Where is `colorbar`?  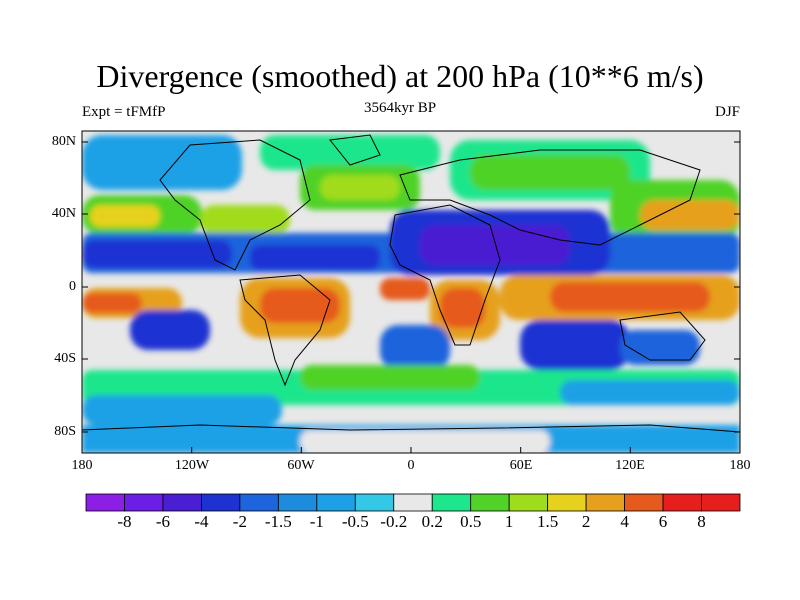
colorbar is located at coordinates (413, 502).